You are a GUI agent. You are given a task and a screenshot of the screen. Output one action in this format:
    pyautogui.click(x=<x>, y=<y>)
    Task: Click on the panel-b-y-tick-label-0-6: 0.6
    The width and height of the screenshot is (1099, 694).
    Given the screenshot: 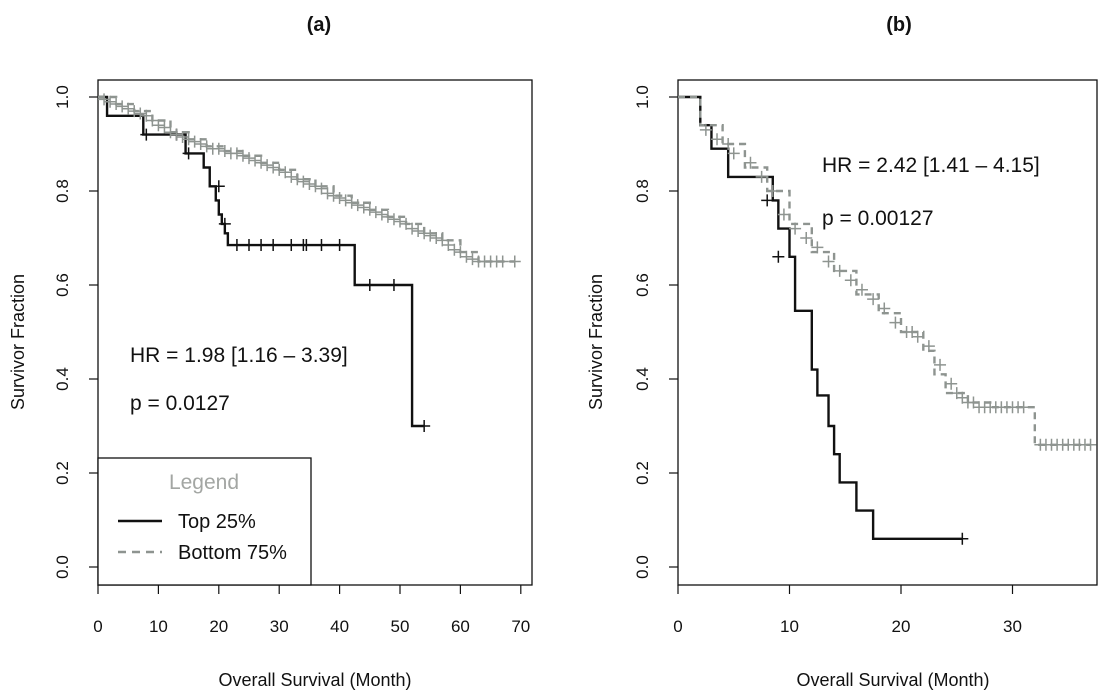 What is the action you would take?
    pyautogui.click(x=642, y=285)
    